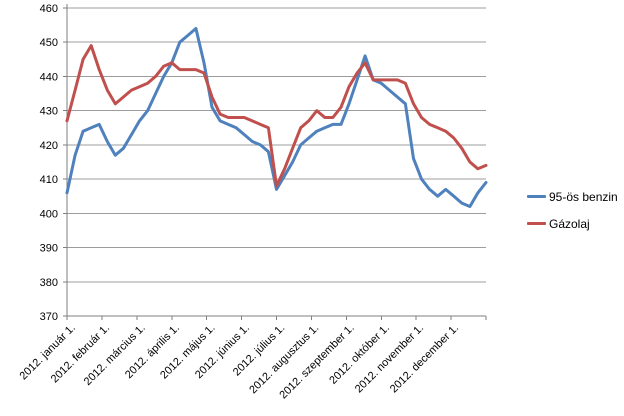 This screenshot has height=416, width=624. What do you see at coordinates (49, 9) in the screenshot?
I see `y-tick-label: 460` at bounding box center [49, 9].